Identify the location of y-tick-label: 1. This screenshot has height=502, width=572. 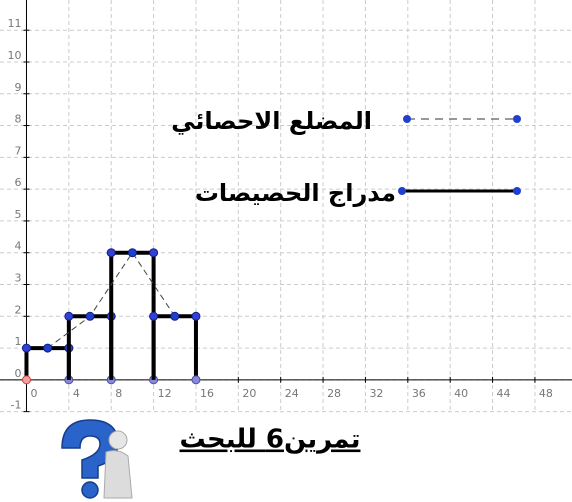
(17, 341).